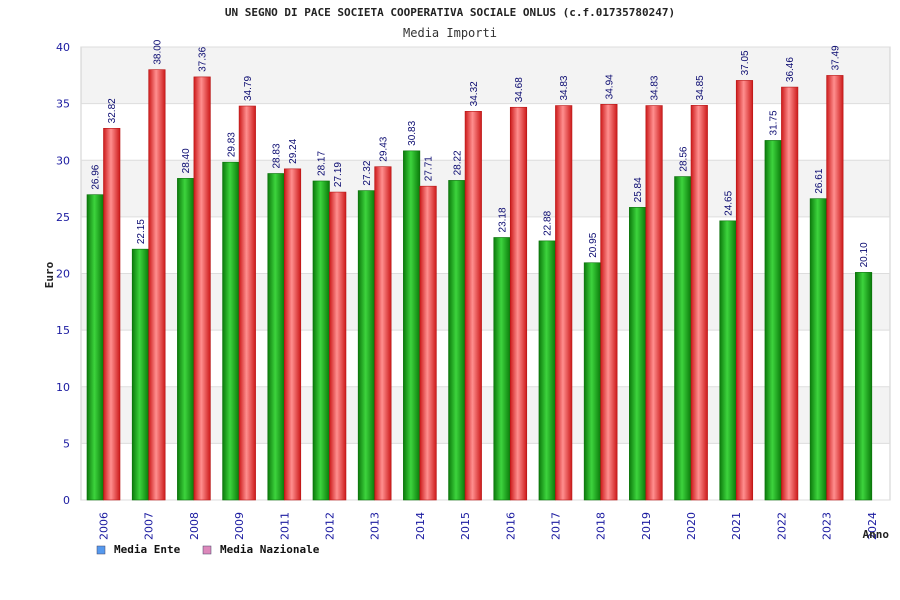 This screenshot has height=600, width=900. What do you see at coordinates (429, 168) in the screenshot?
I see `value-label: 27.71` at bounding box center [429, 168].